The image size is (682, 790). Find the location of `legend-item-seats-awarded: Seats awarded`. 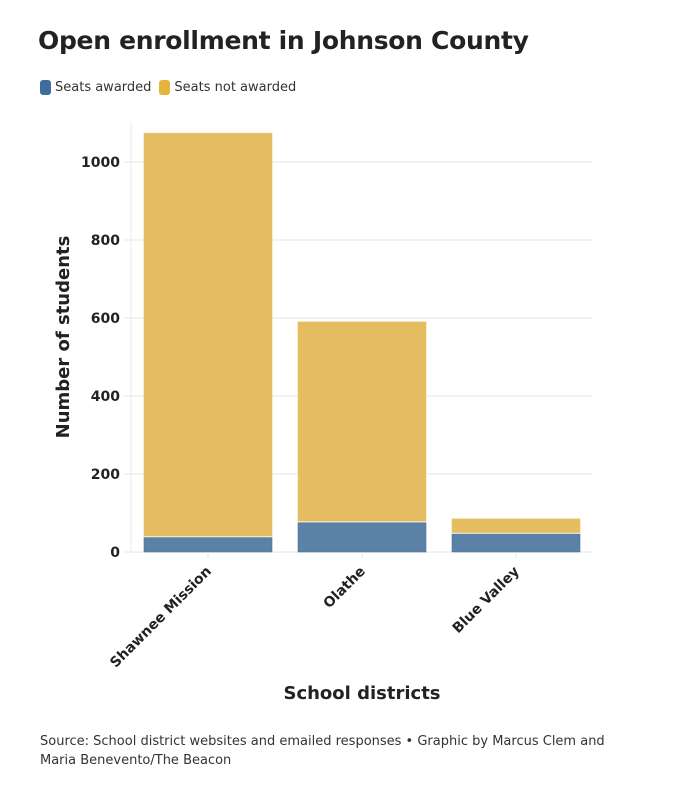

legend-item-seats-awarded: Seats awarded is located at coordinates (95, 87).